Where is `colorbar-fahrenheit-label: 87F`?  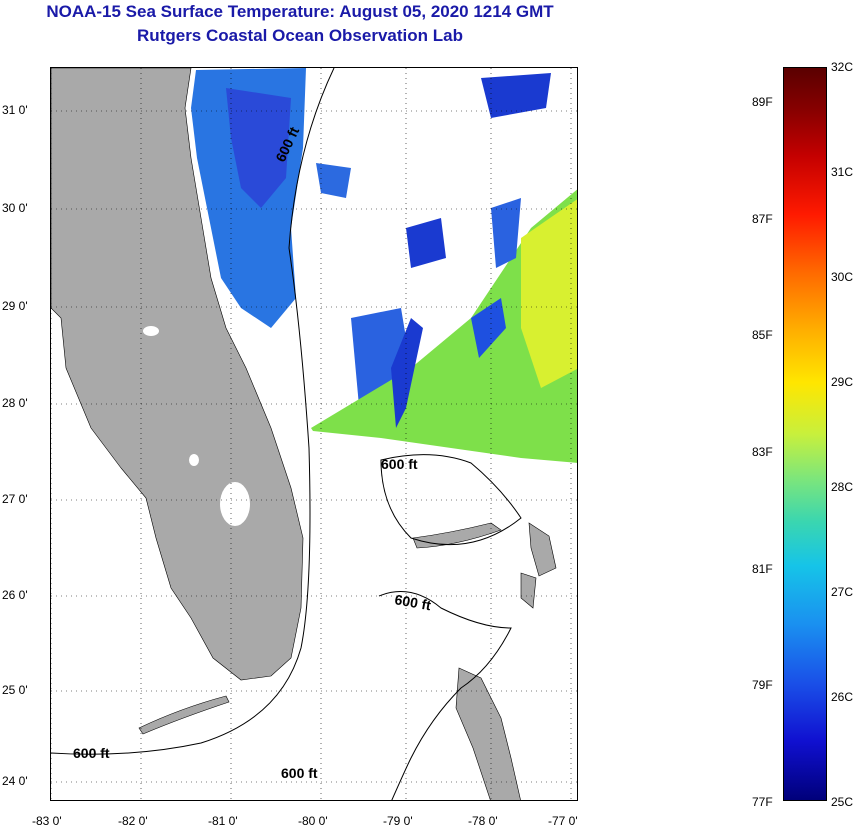
colorbar-fahrenheit-label: 87F is located at coordinates (762, 219).